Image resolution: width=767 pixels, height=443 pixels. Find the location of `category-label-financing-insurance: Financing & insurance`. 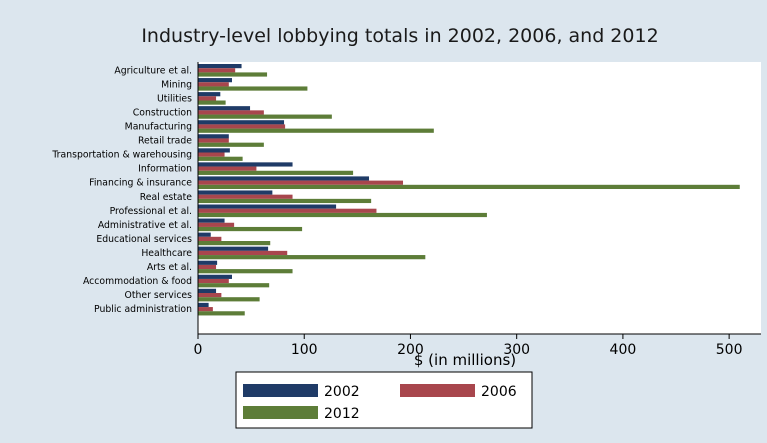

category-label-financing-insurance: Financing & insurance is located at coordinates (140, 183).